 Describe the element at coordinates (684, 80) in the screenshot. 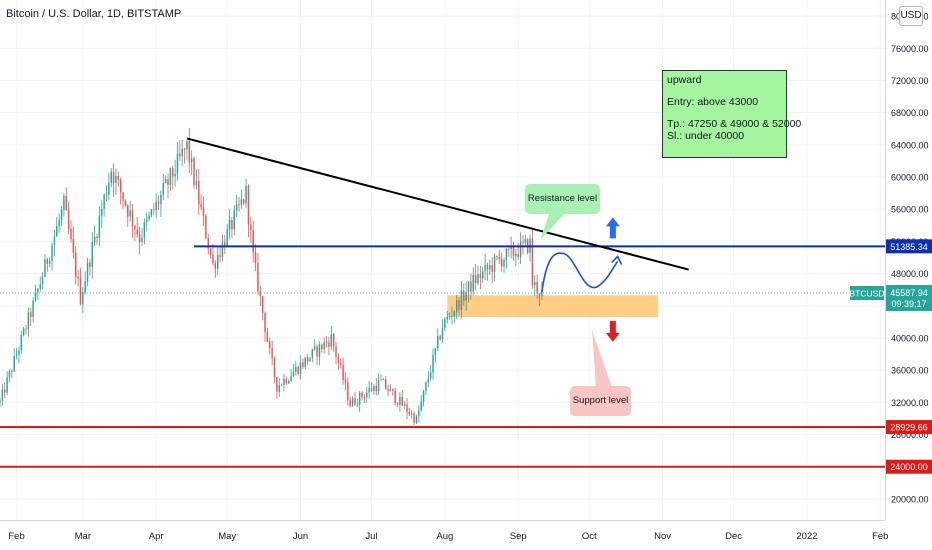

I see `note-line-direction: upward` at that location.